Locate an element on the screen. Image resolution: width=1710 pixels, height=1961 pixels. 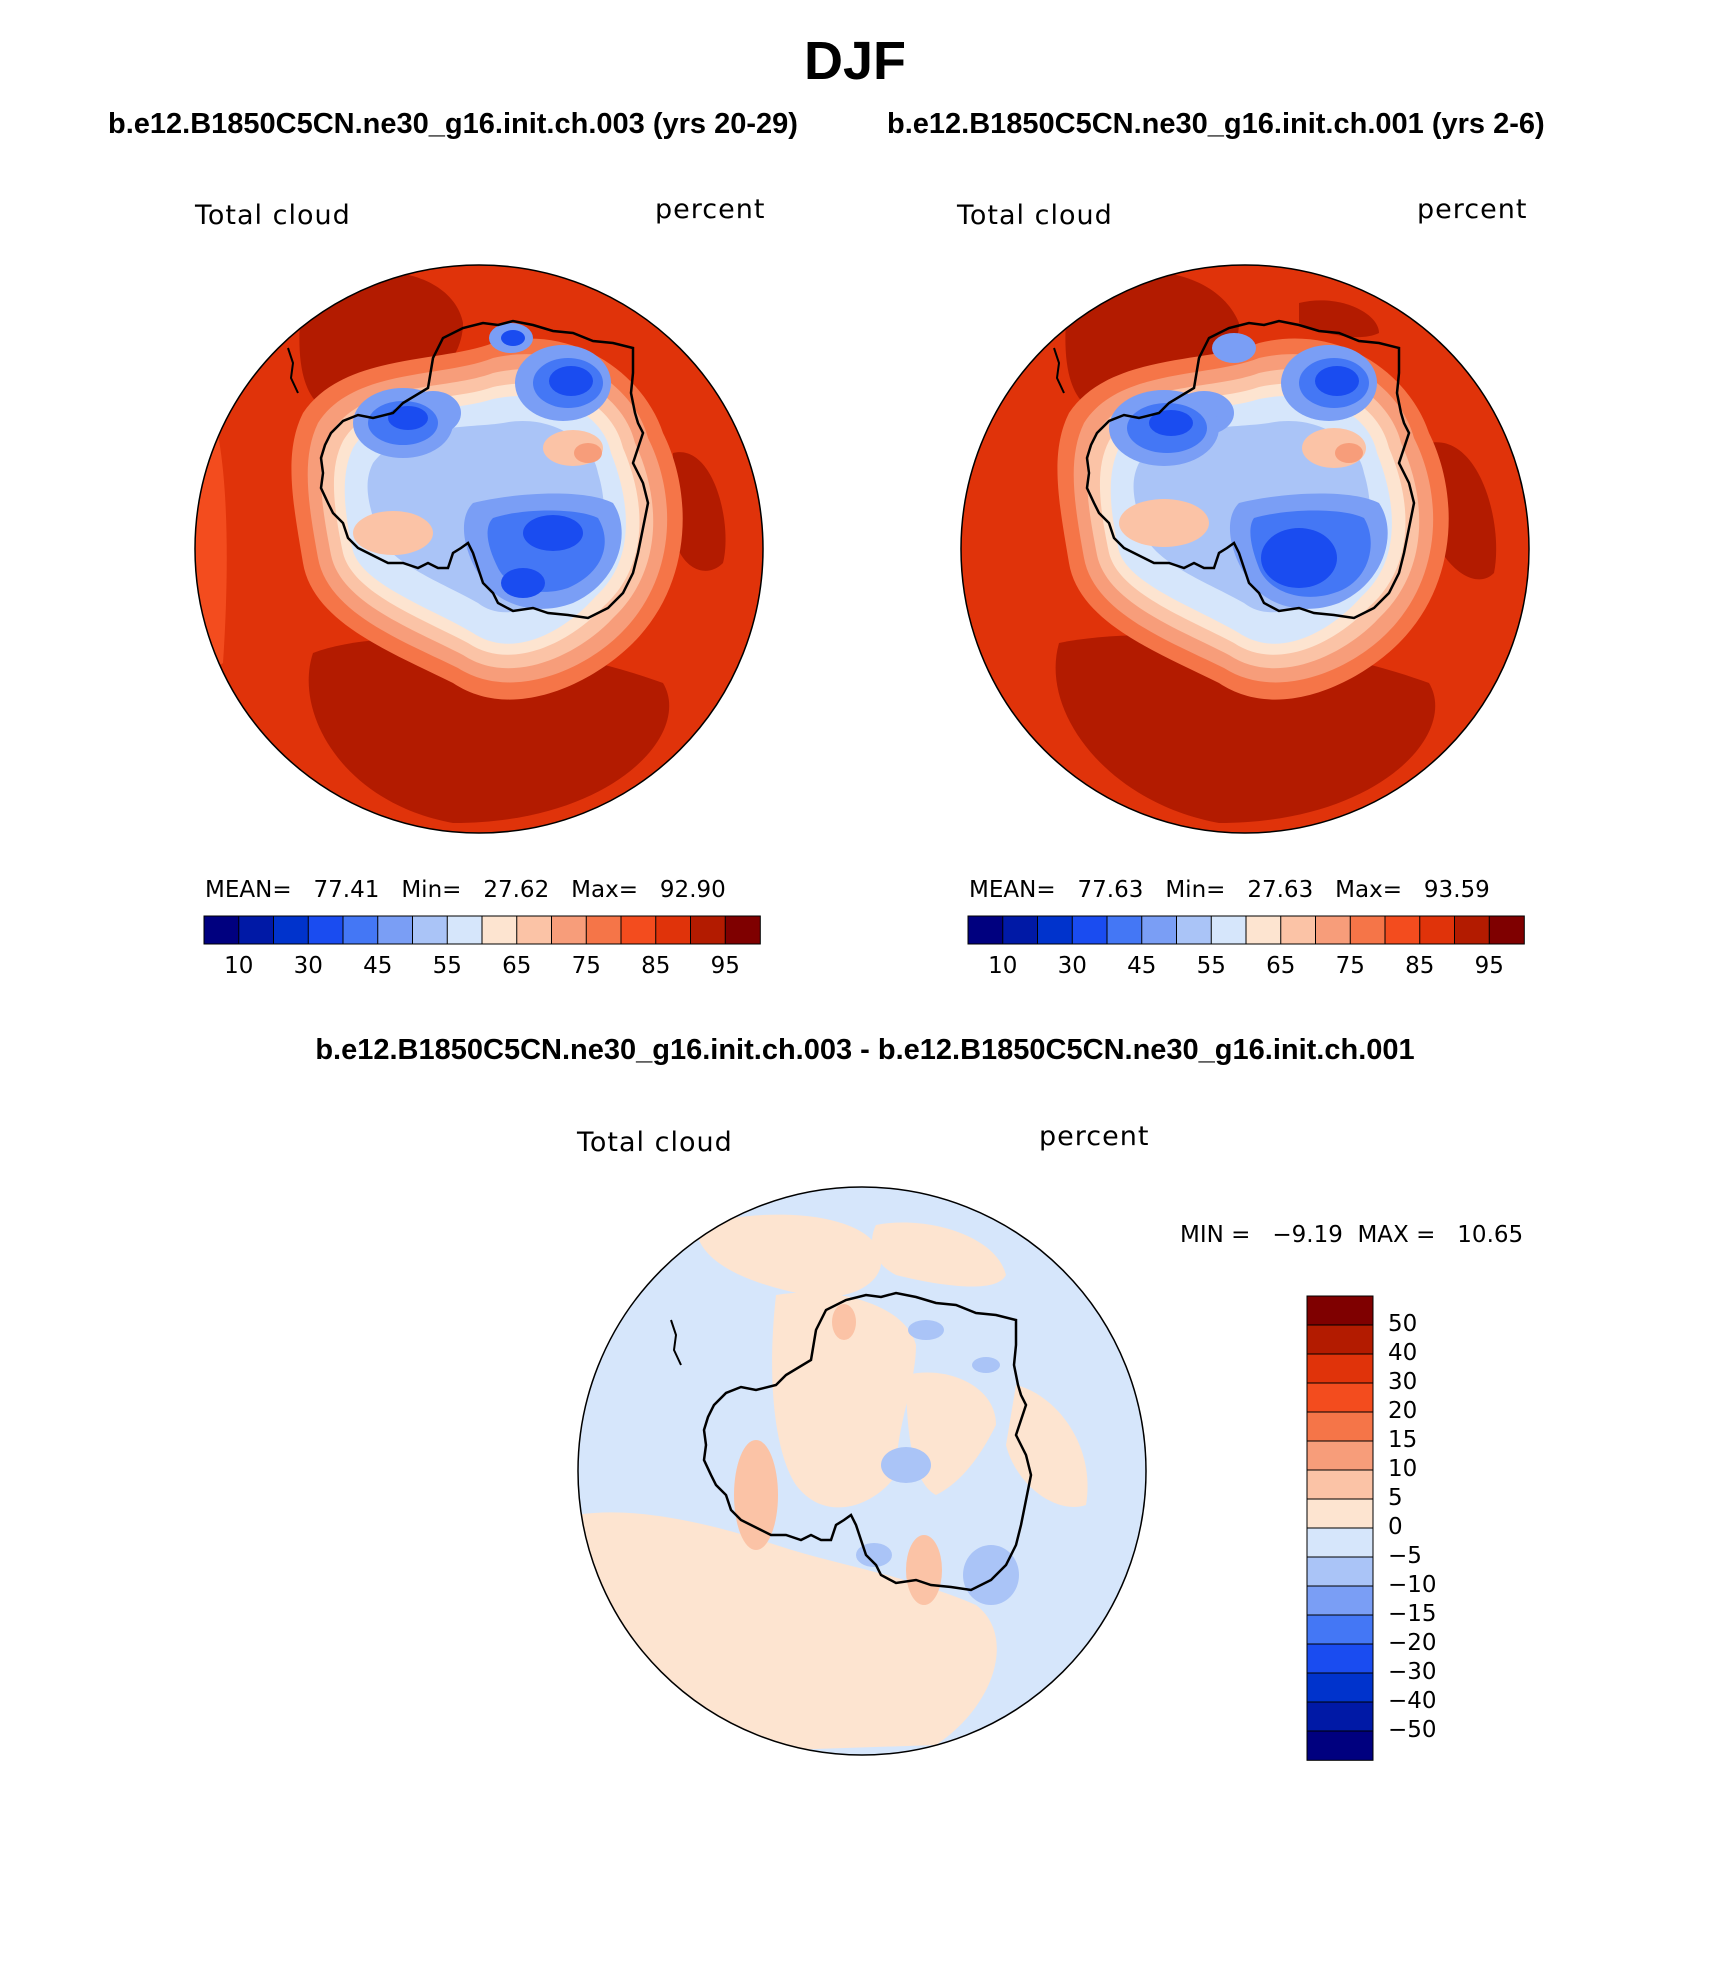
panel-2-max-label: Max= is located at coordinates (1368, 890).